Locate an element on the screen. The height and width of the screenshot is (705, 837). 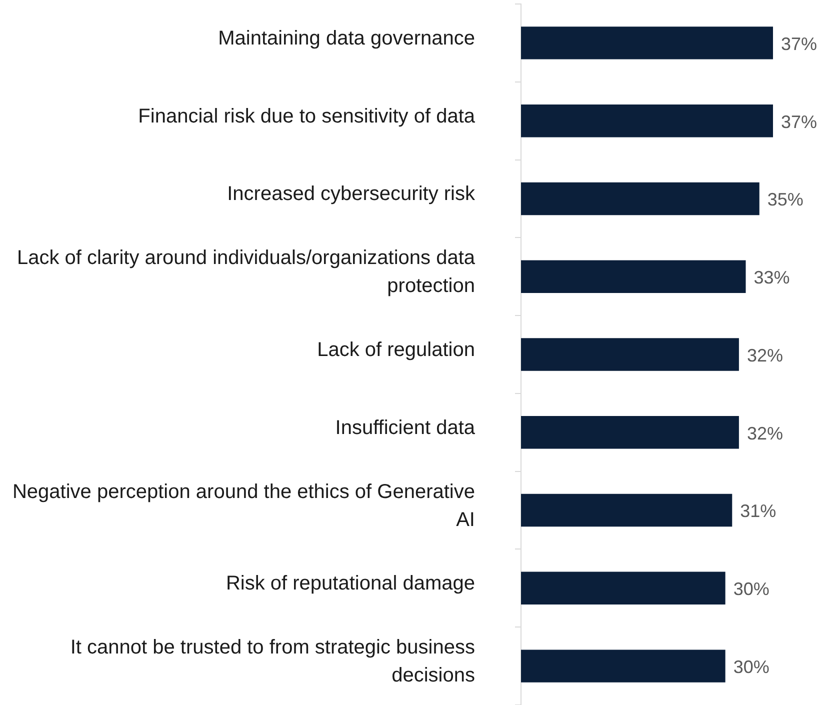
data-label: 35% is located at coordinates (785, 200).